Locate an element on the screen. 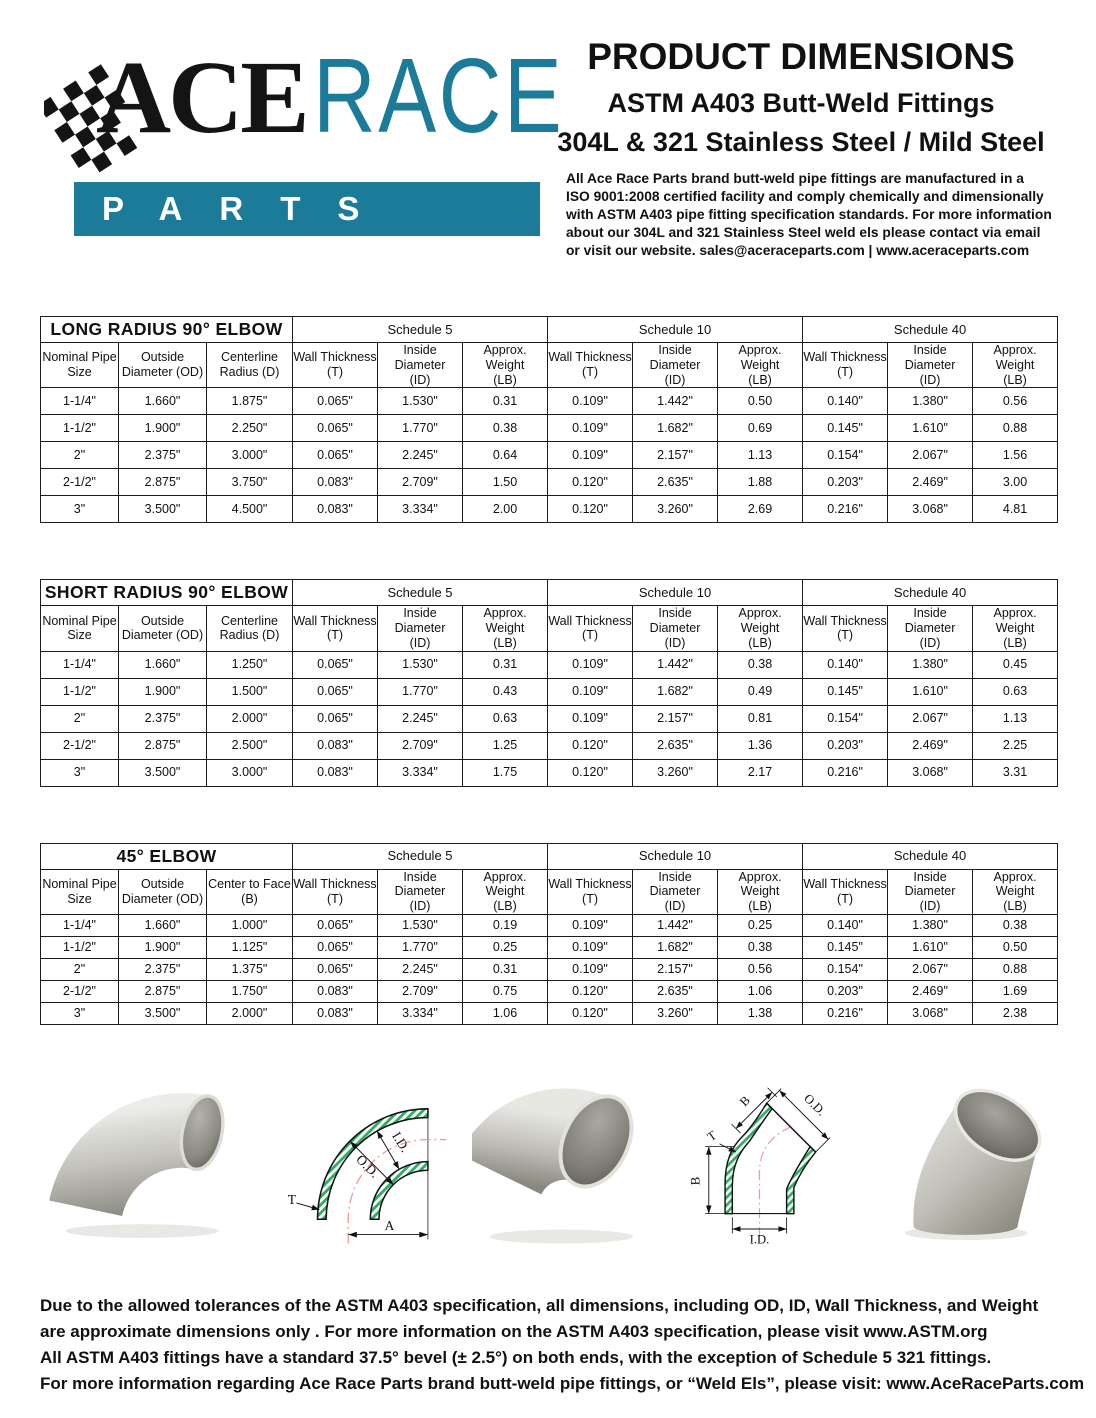  table-cell: 4.500" is located at coordinates (249, 509).